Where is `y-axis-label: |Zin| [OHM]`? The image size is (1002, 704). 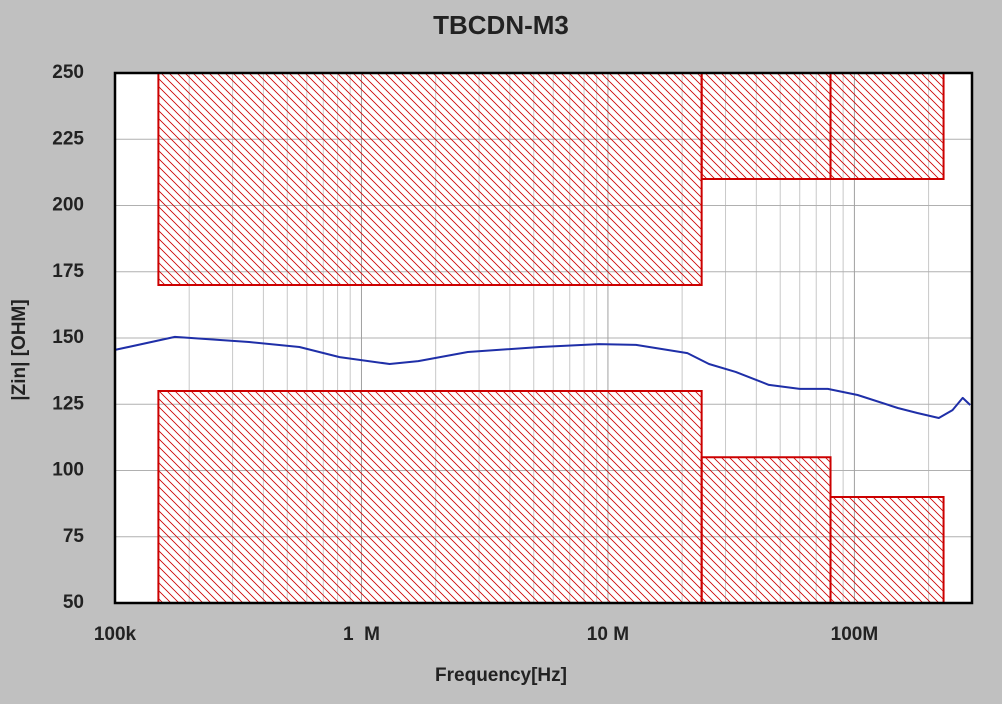 y-axis-label: |Zin| [OHM] is located at coordinates (19, 349).